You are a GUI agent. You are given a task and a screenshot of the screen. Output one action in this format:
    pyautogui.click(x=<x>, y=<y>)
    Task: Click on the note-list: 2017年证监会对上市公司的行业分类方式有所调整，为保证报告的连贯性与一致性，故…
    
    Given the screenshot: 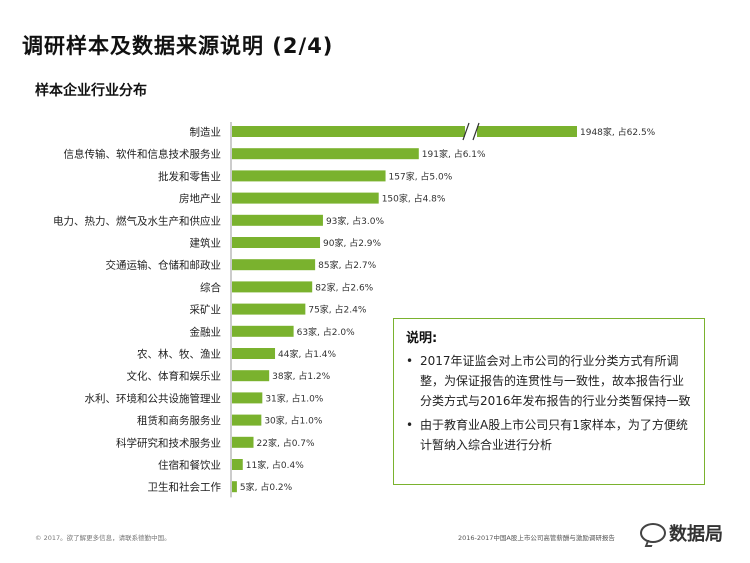 What is the action you would take?
    pyautogui.click(x=549, y=403)
    